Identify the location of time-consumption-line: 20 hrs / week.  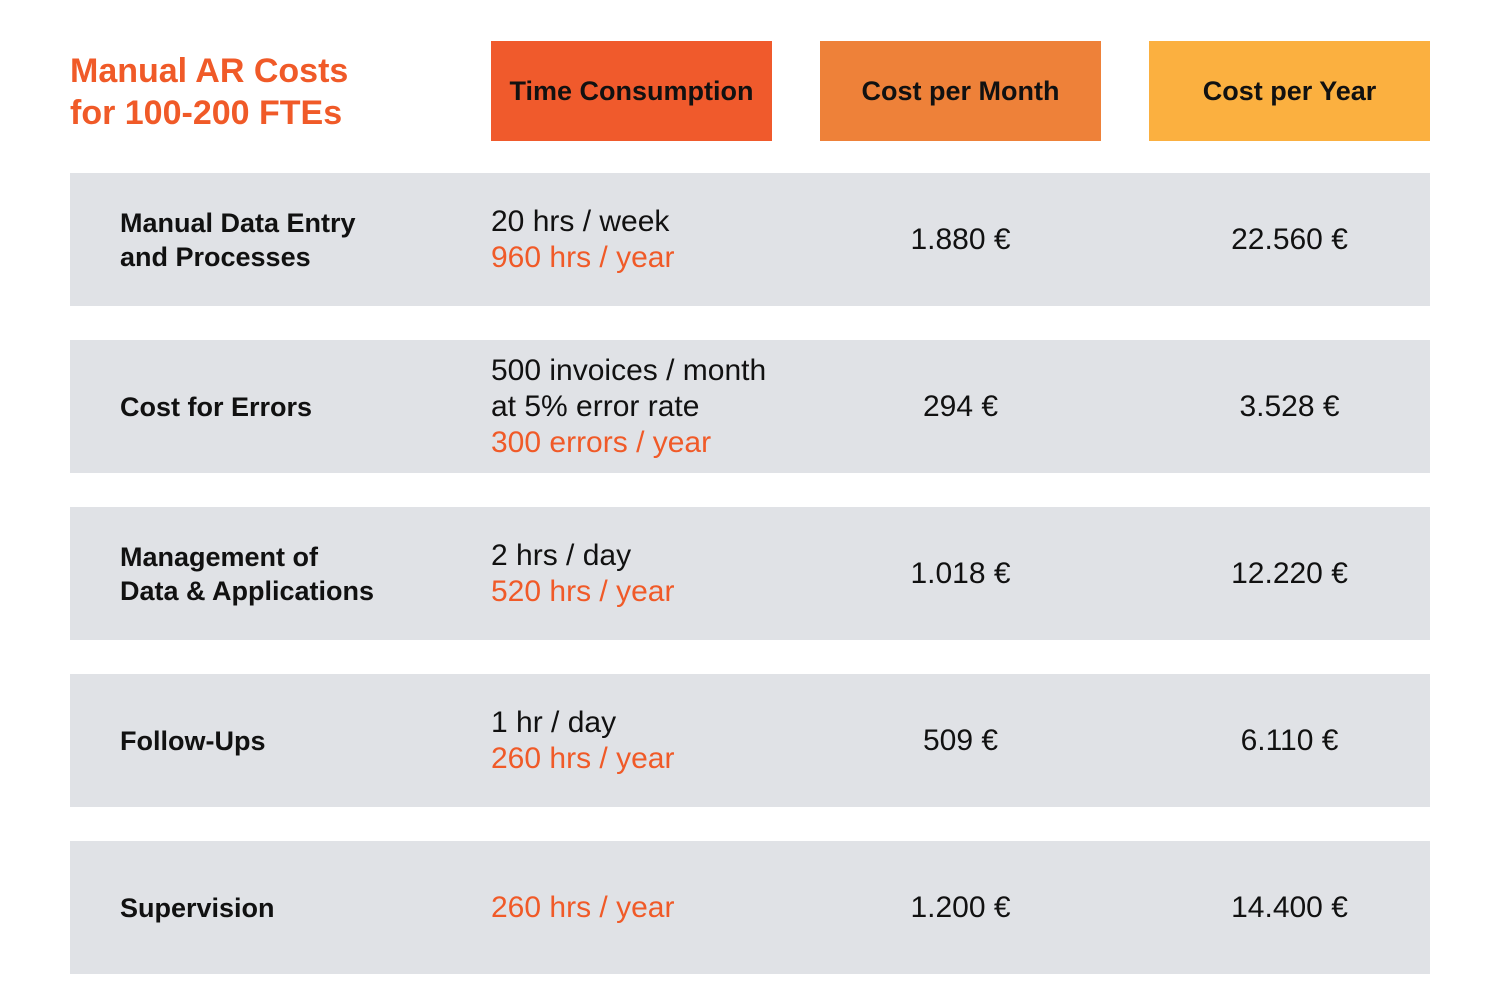
(580, 221).